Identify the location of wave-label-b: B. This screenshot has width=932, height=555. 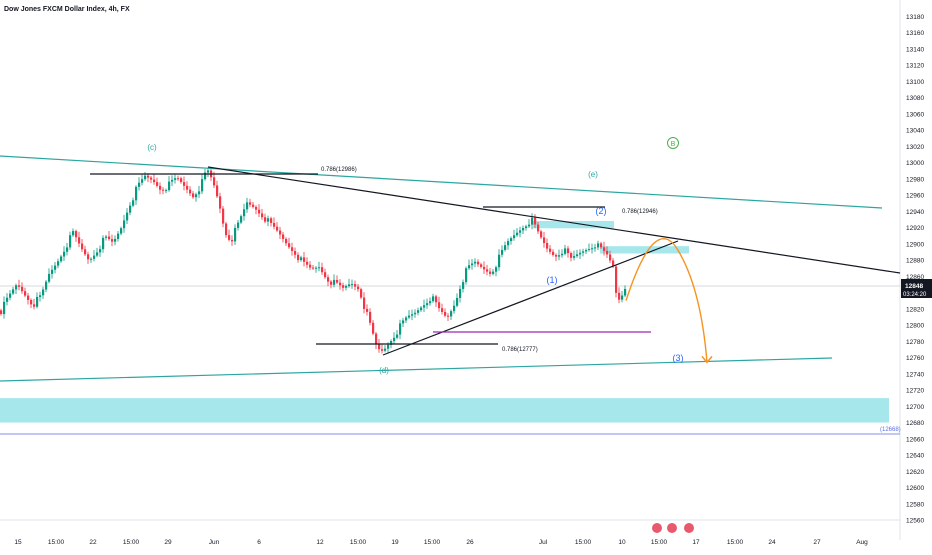
(673, 144).